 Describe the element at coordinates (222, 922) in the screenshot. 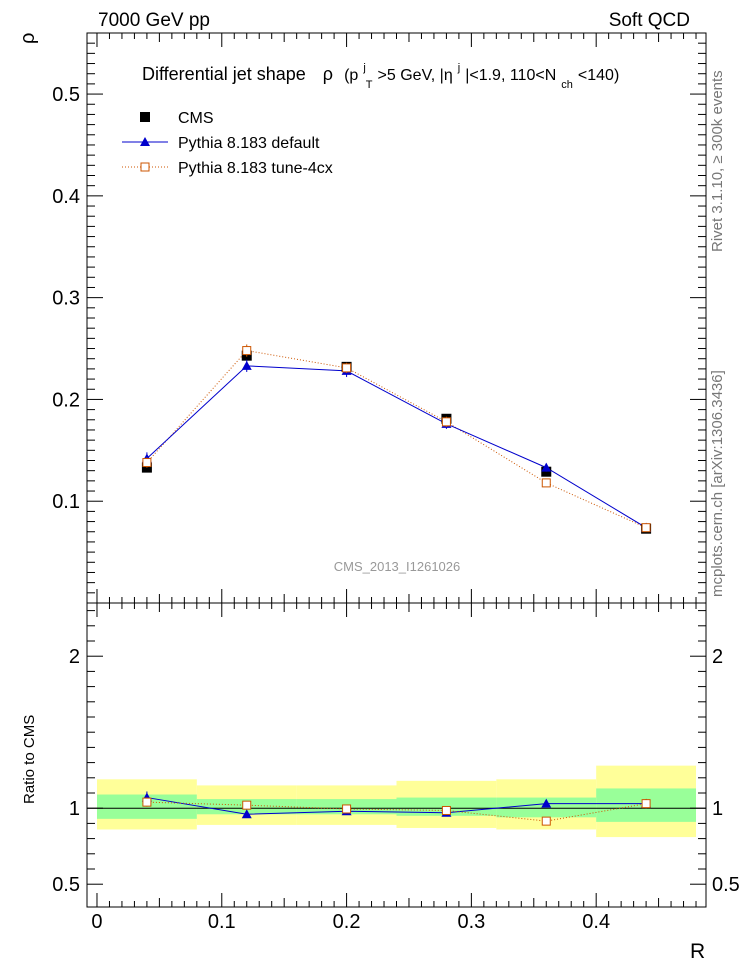

I see `x-tick-label-1: 0.1` at that location.